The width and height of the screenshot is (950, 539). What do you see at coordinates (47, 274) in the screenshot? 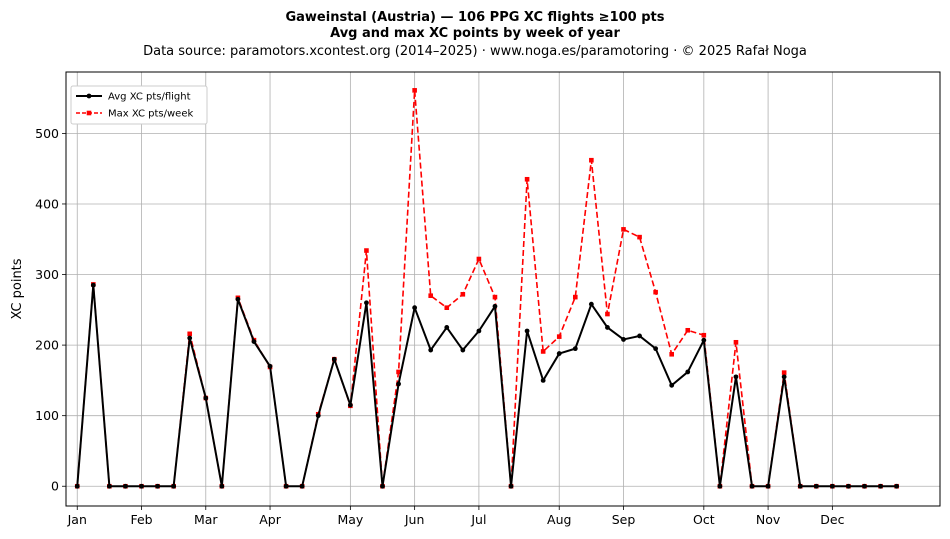
I see `y-tick-label: 300` at bounding box center [47, 274].